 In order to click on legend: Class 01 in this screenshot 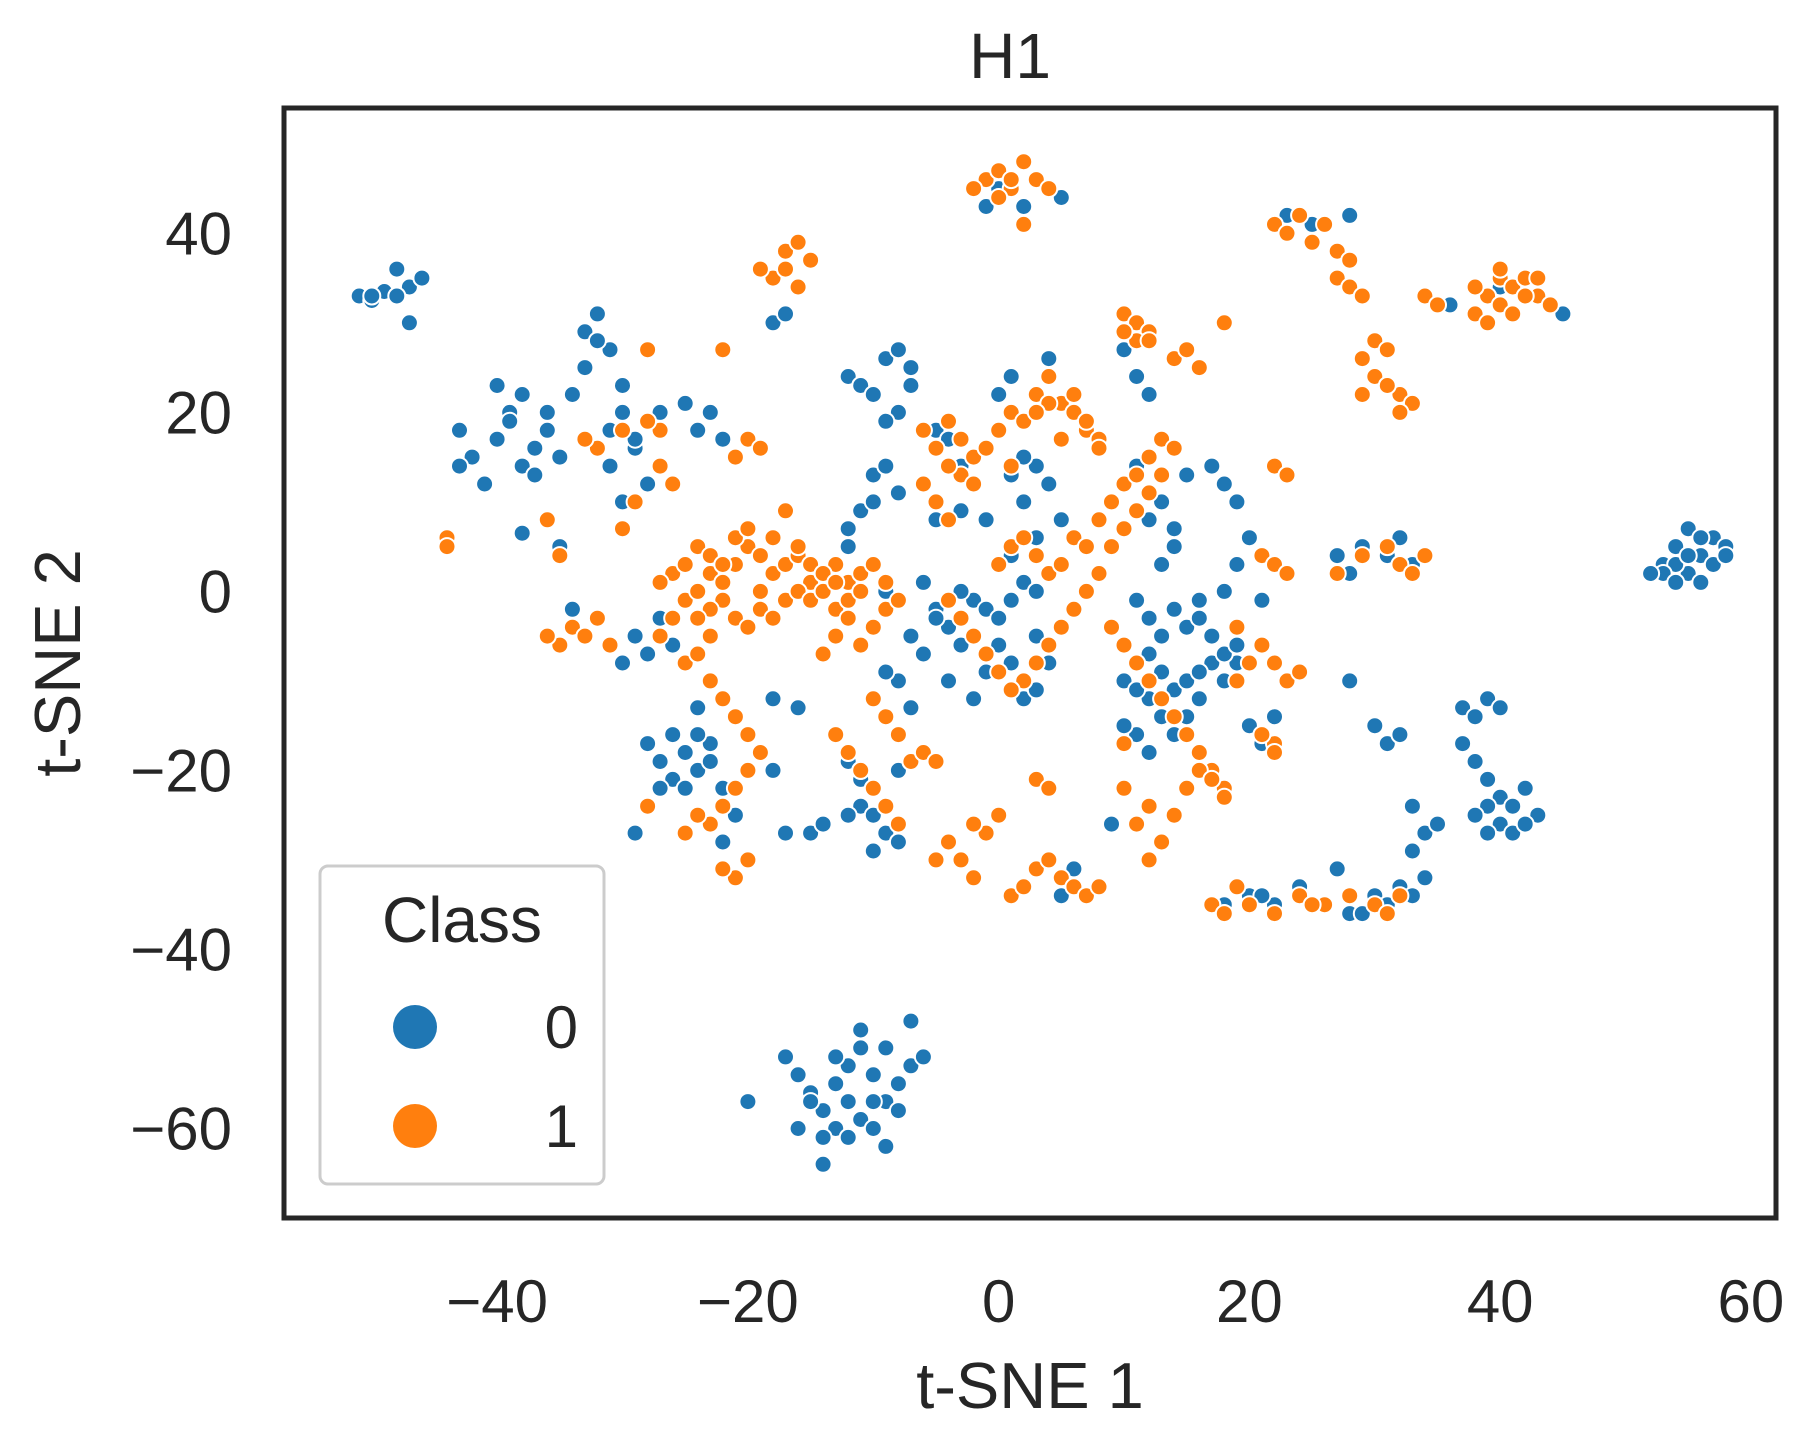, I will do `click(462, 1025)`.